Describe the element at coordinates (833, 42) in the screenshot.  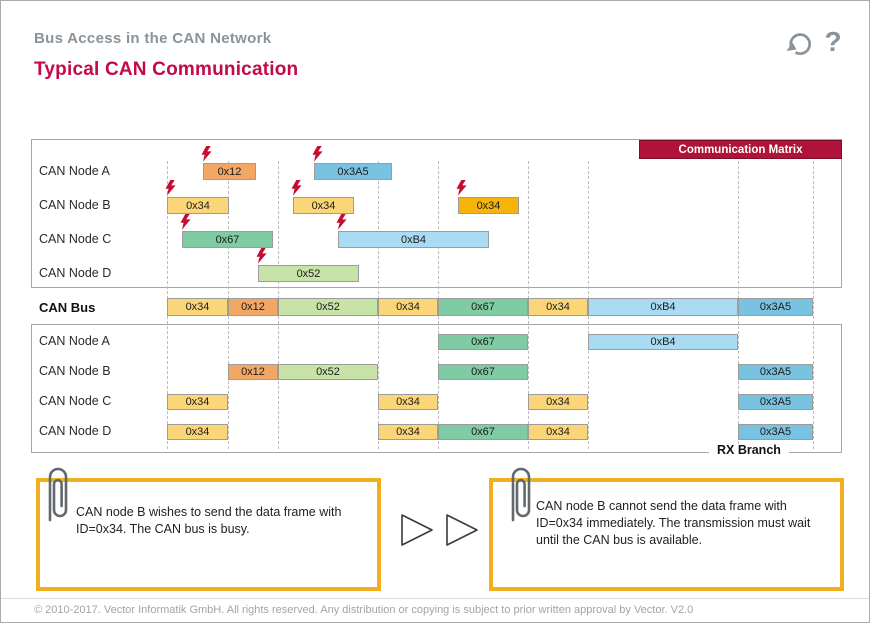
I see `help-button: ?` at that location.